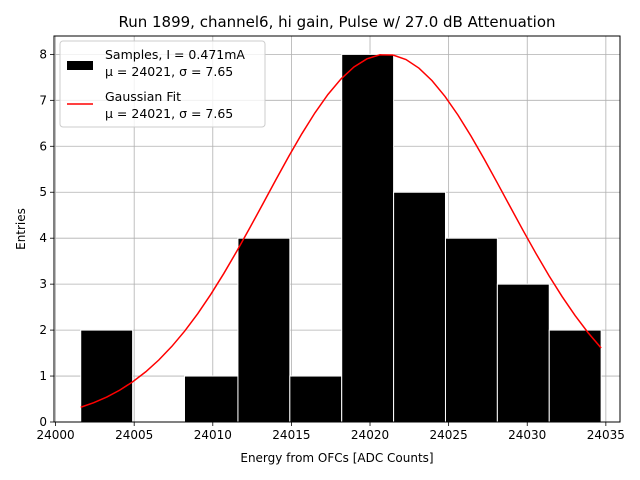 The width and height of the screenshot is (640, 480). I want to click on y-tick-label: 4, so click(43, 238).